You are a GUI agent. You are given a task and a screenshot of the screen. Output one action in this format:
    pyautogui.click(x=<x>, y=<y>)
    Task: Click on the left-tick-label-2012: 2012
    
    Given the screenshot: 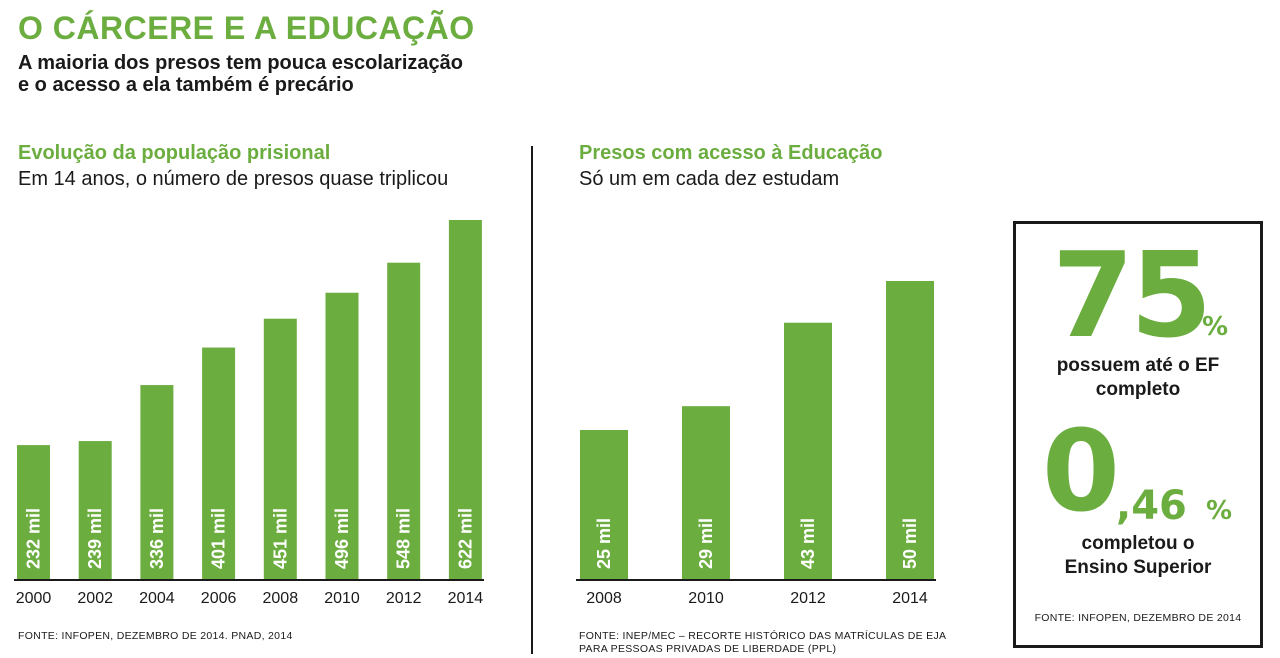 What is the action you would take?
    pyautogui.click(x=404, y=598)
    